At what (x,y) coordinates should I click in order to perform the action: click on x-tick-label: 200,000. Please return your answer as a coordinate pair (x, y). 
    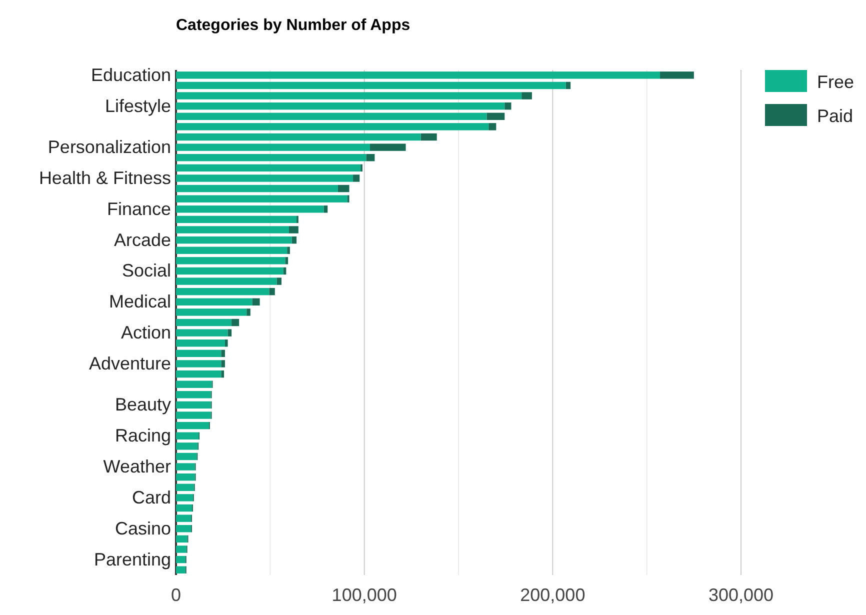
    Looking at the image, I should click on (553, 595).